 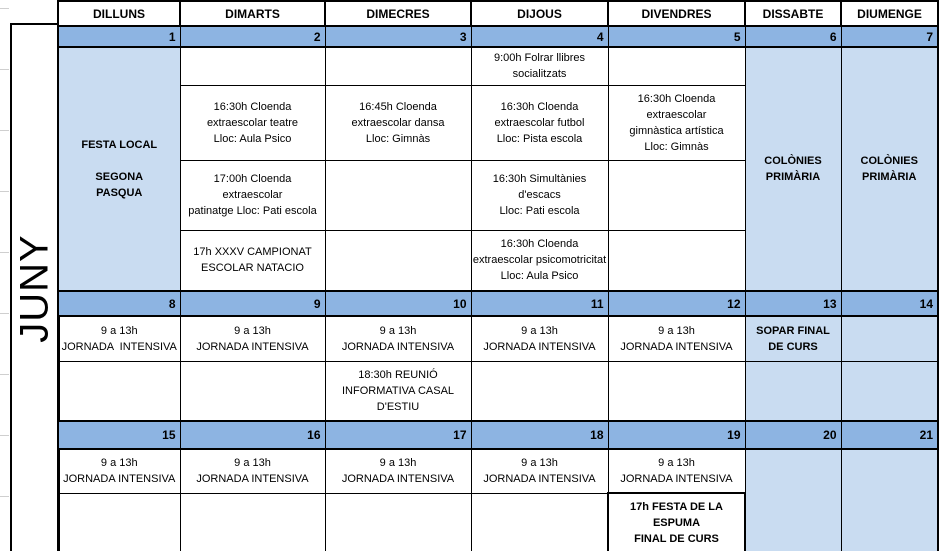 I want to click on event-cell-colonies-diumenge: COLÒNIES PRIMÀRIA, so click(x=889, y=169).